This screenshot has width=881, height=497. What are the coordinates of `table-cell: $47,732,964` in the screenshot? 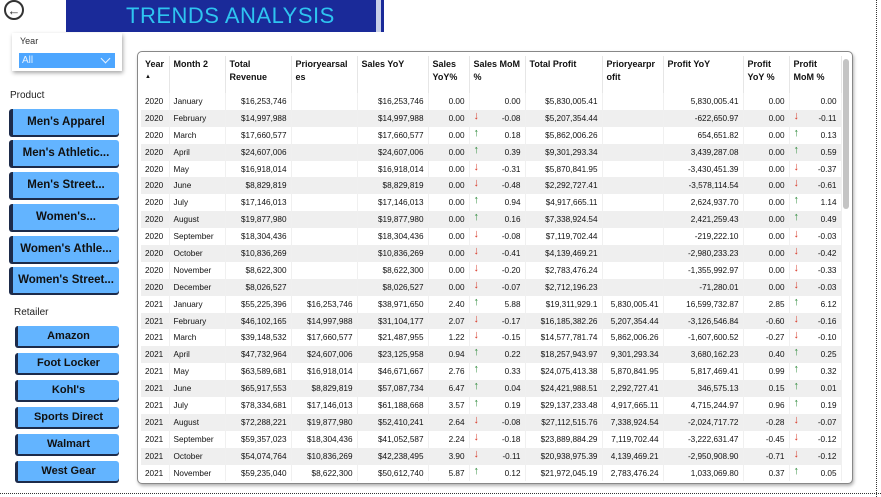 It's located at (258, 355).